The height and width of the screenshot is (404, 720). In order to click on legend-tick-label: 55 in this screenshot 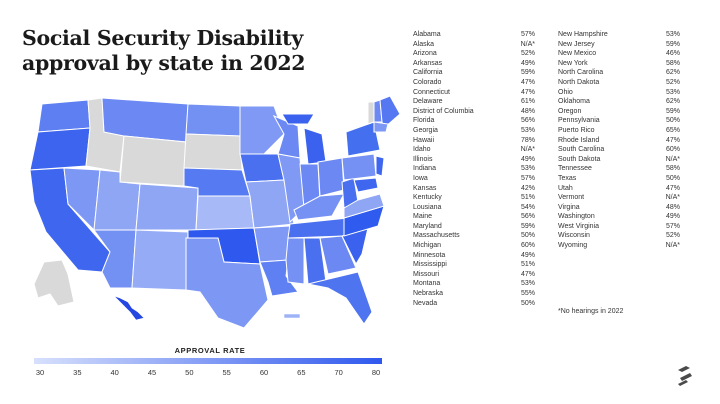, I will do `click(226, 372)`.